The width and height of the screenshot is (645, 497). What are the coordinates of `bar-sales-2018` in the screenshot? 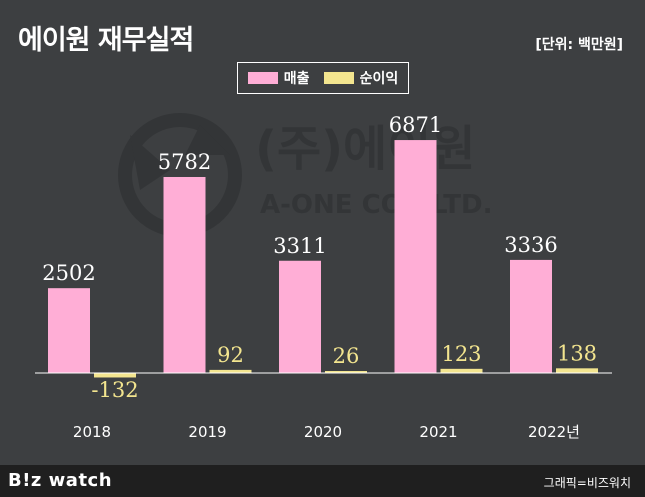 It's located at (69, 330).